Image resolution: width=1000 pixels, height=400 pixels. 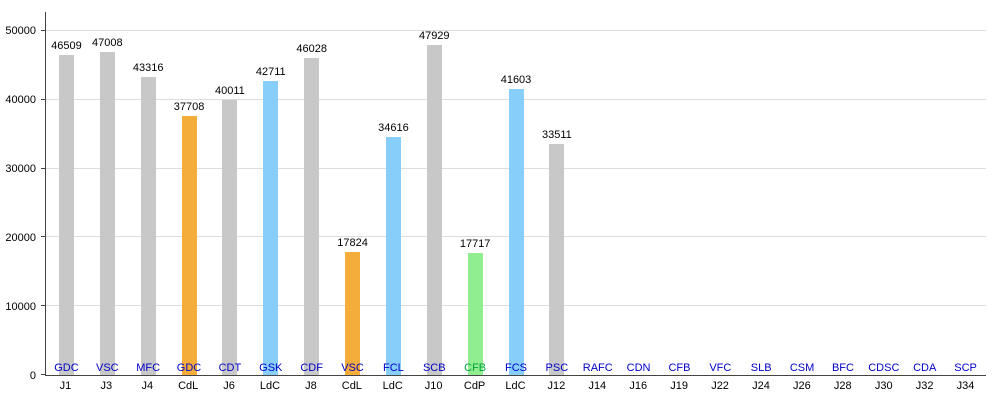 What do you see at coordinates (516, 368) in the screenshot?
I see `opponent-code-FCS: FCS` at bounding box center [516, 368].